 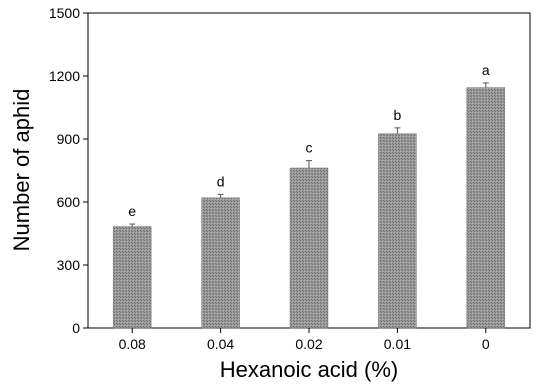 I want to click on y-tick-label-1200: 1200, so click(x=64, y=76).